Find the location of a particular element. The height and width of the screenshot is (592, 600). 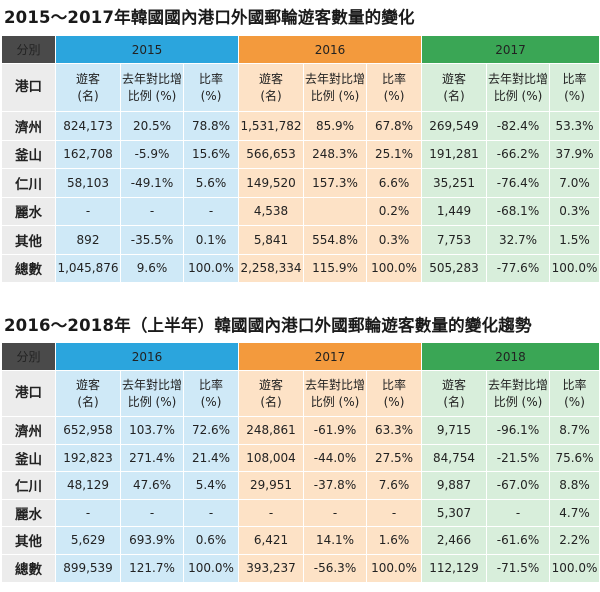

table-cell: 191,281 is located at coordinates (454, 154).